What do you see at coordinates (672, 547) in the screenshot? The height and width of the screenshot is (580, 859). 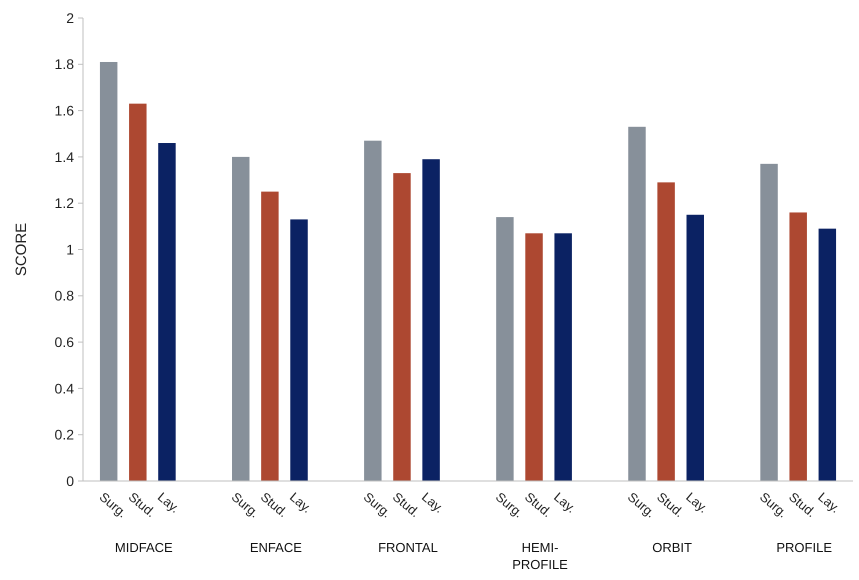 I see `x-tick-label: ORBIT` at bounding box center [672, 547].